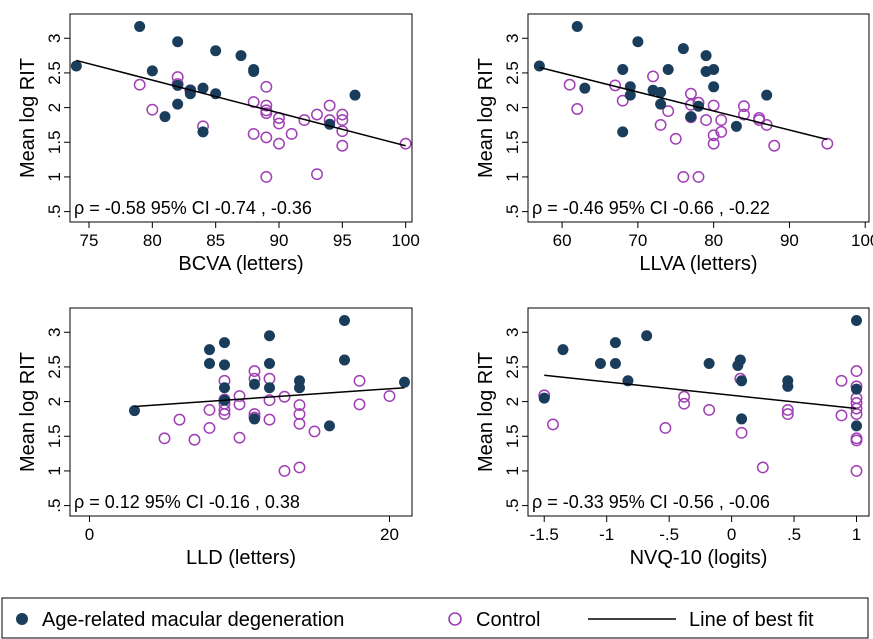 This screenshot has height=639, width=873. I want to click on legend-amd-marker, so click(22, 619).